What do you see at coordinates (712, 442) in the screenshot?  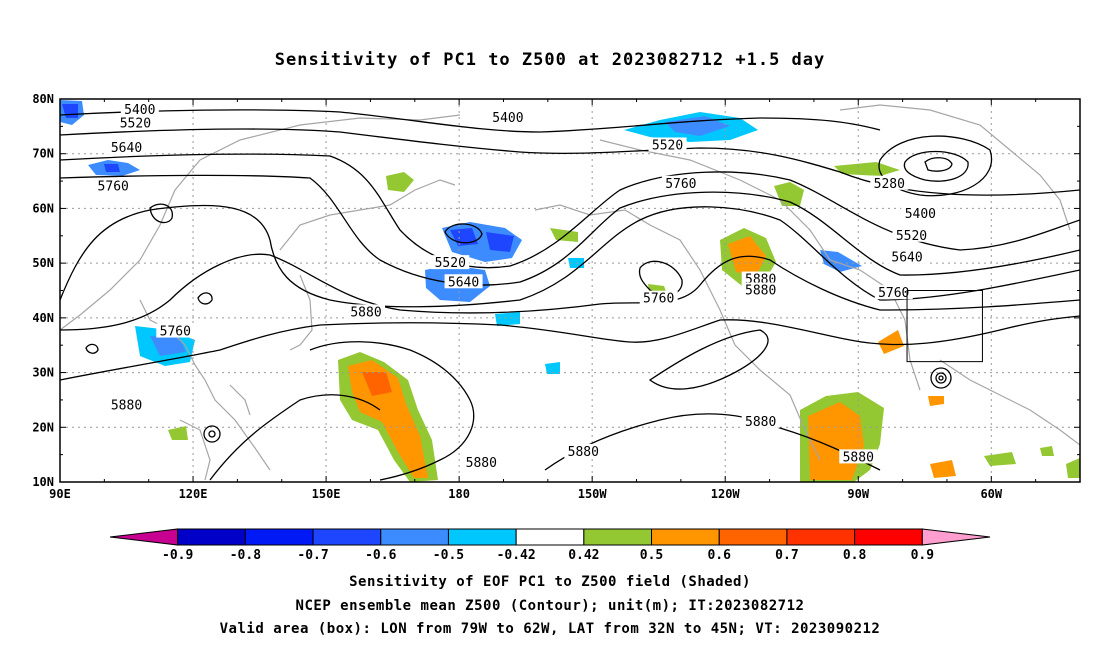 I see `contour-5880d` at bounding box center [712, 442].